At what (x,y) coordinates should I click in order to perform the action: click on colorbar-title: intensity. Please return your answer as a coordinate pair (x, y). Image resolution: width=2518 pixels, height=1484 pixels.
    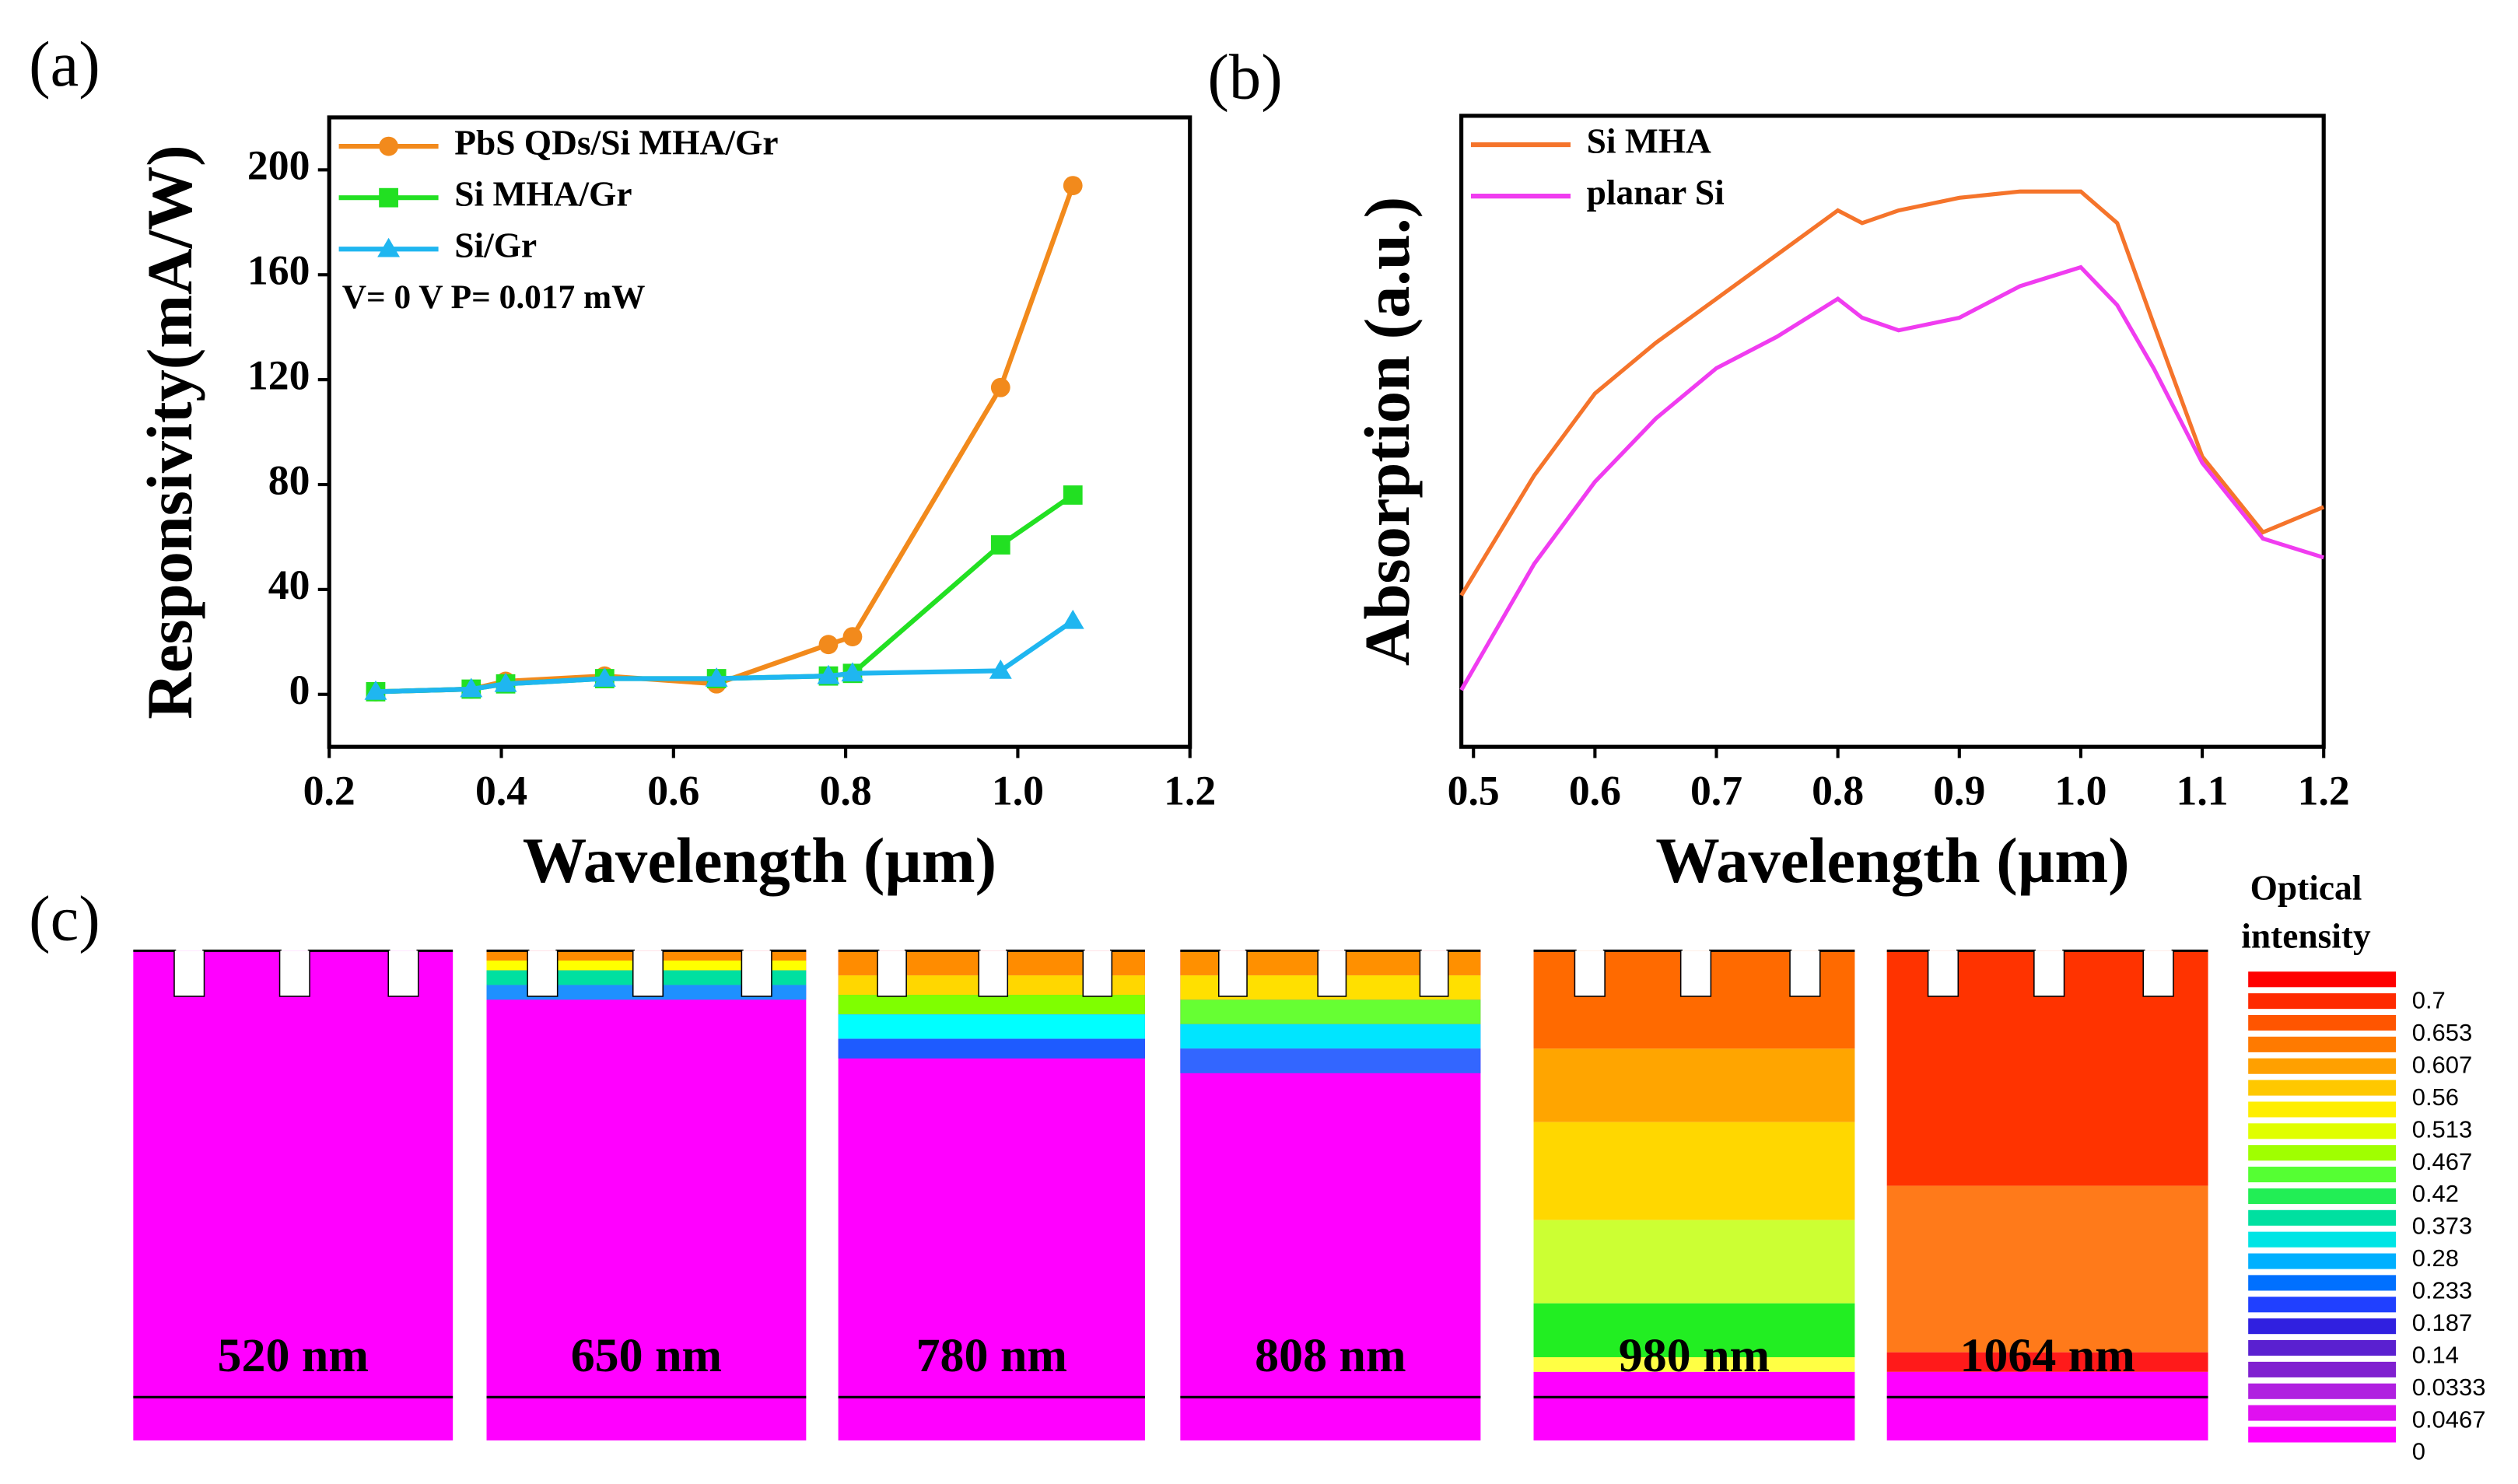
    Looking at the image, I should click on (2306, 936).